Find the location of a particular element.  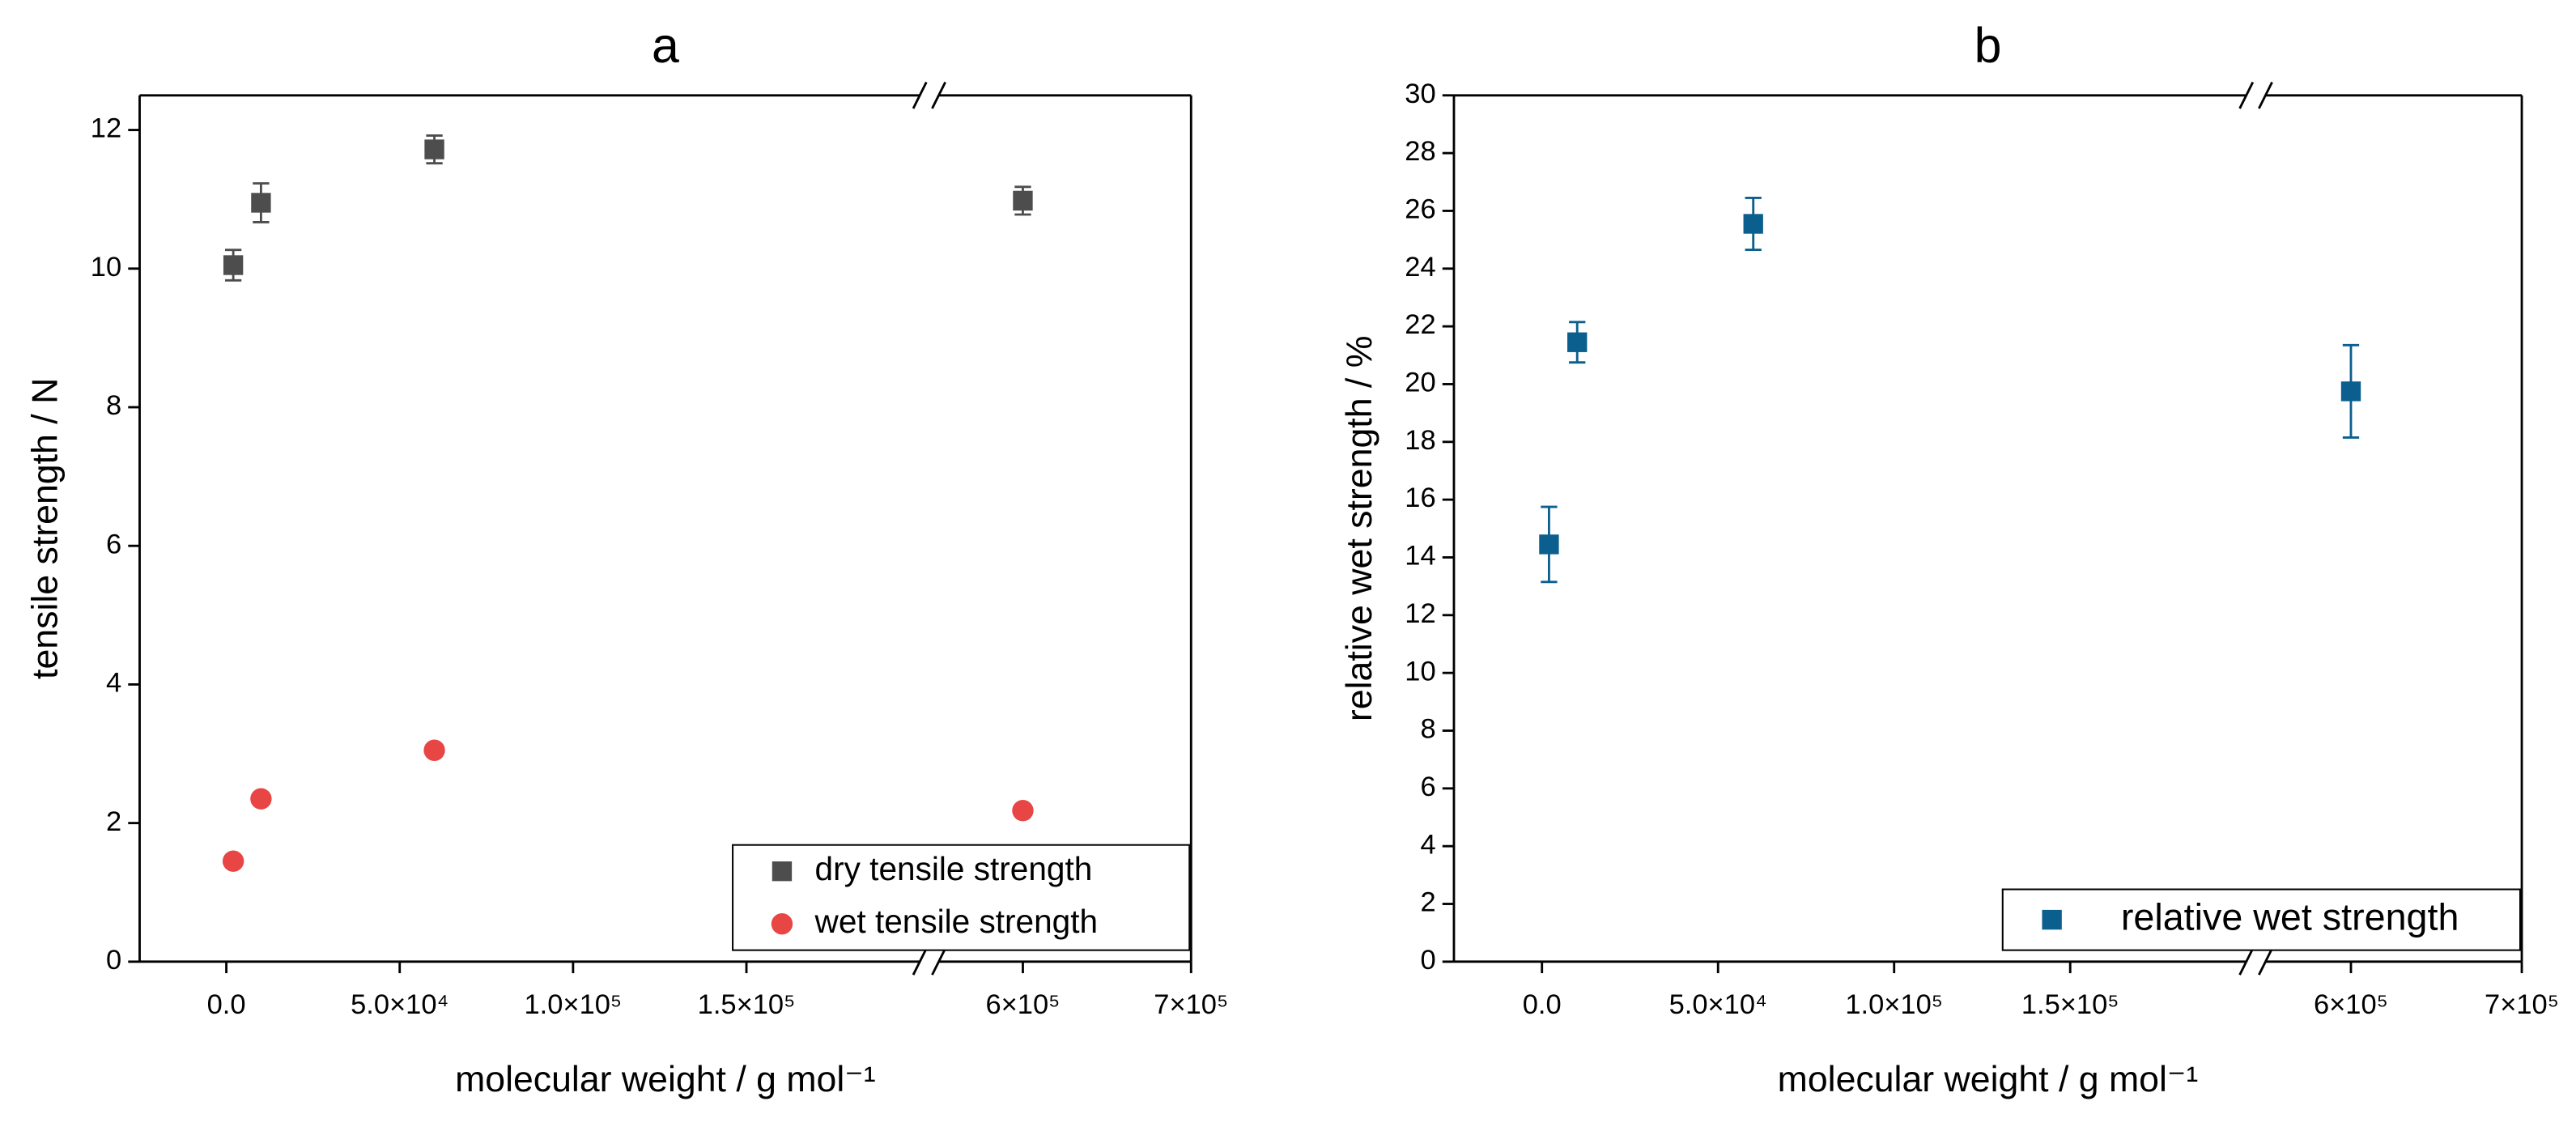

y-tick-label: 24 is located at coordinates (1420, 267).